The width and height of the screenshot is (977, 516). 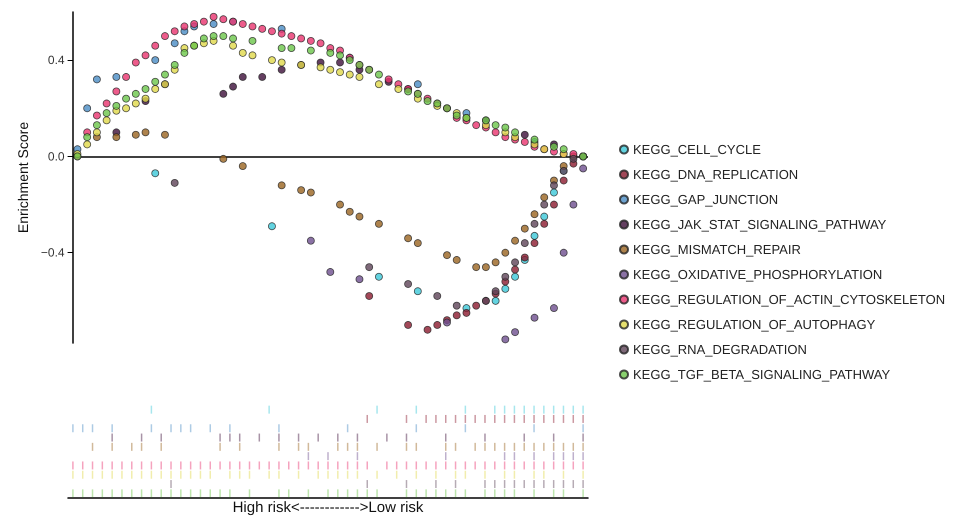 I want to click on legend-label: KEGG_TGF_BETA_SIGNALING_PATHWAY, so click(x=761, y=374).